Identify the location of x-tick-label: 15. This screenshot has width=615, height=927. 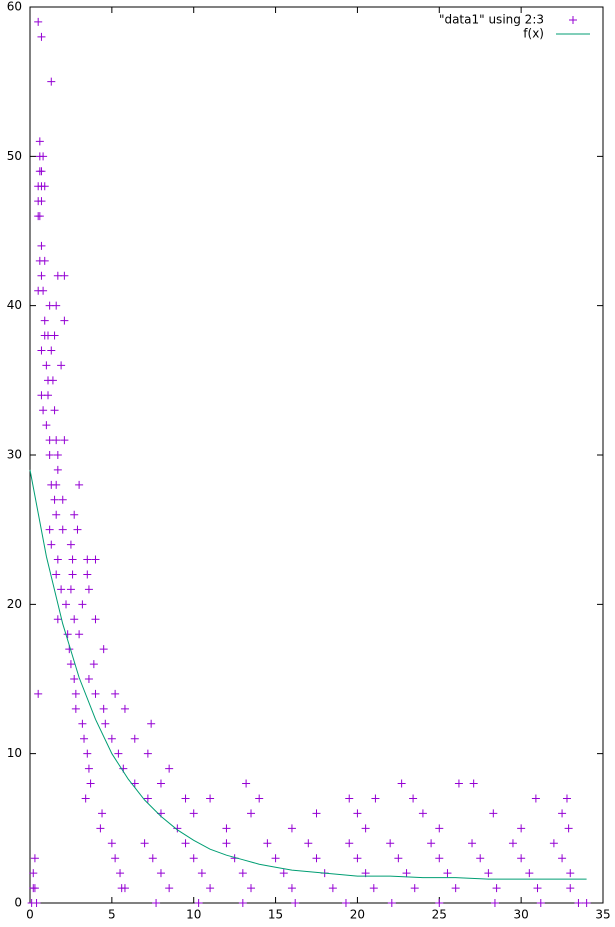
(275, 915).